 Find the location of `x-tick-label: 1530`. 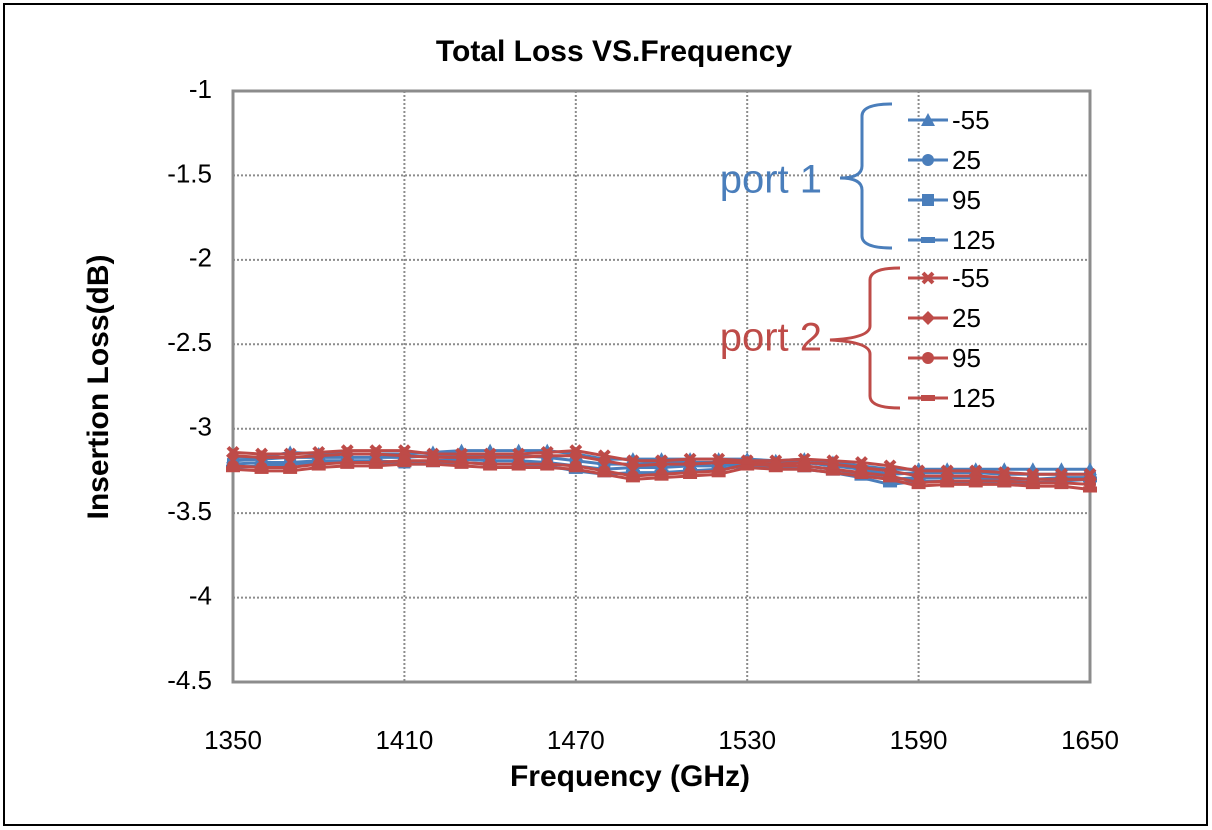

x-tick-label: 1530 is located at coordinates (747, 740).